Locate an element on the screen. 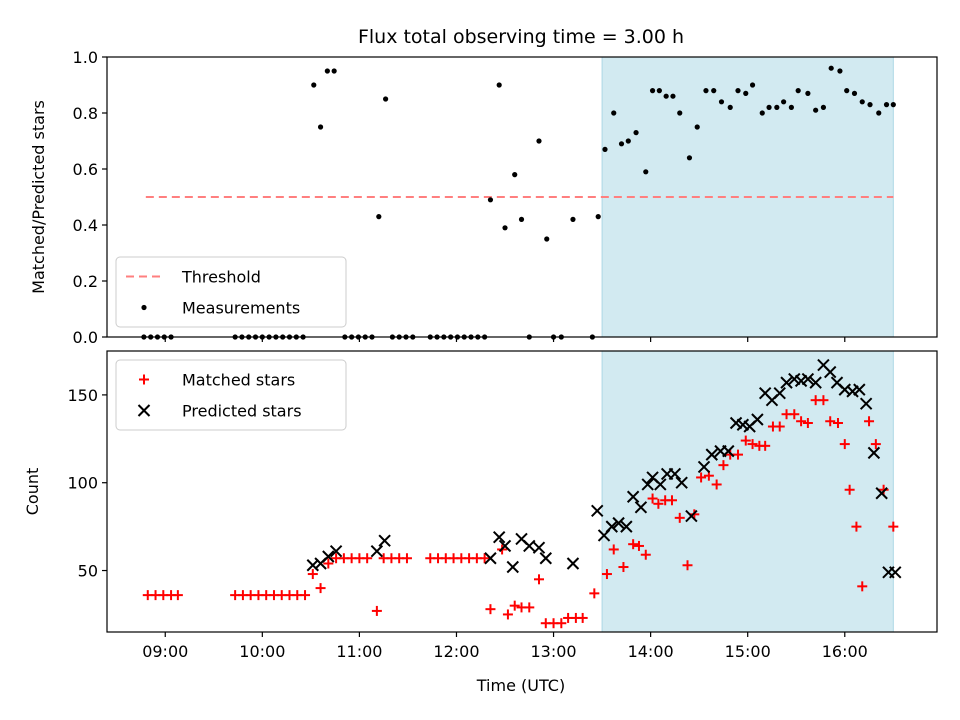  y-tick-label: 0.8 is located at coordinates (85, 113).